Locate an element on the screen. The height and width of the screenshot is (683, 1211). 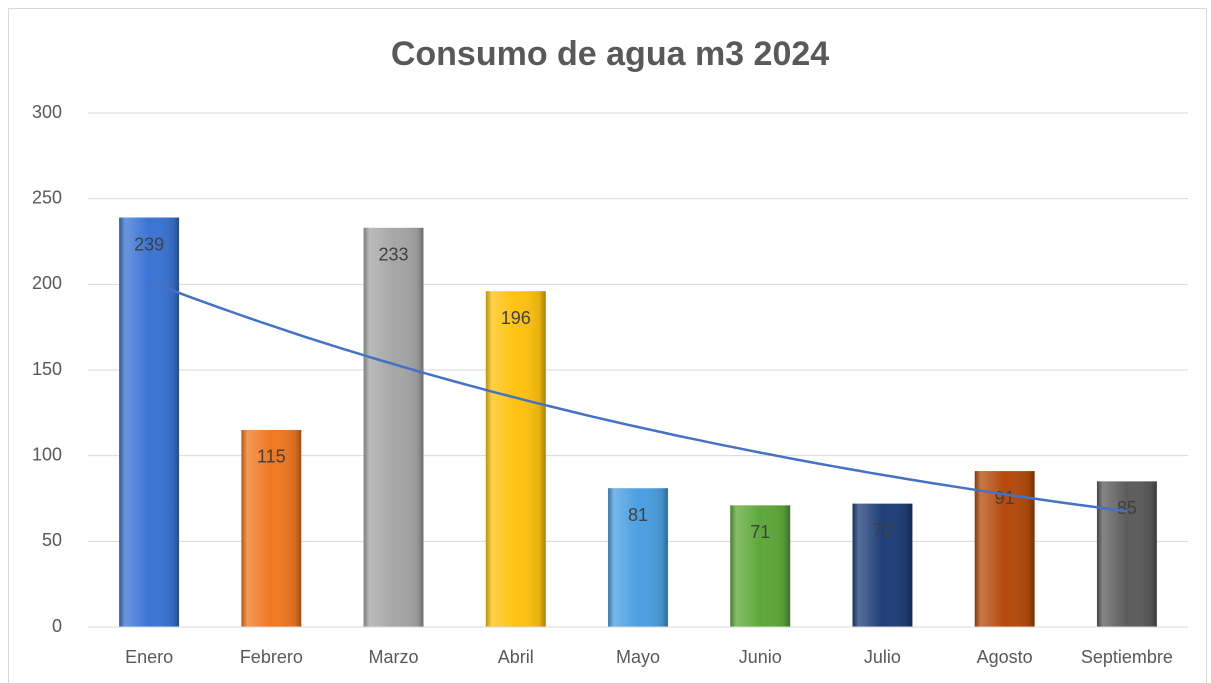
x-tick-label: Septiembre is located at coordinates (1127, 657).